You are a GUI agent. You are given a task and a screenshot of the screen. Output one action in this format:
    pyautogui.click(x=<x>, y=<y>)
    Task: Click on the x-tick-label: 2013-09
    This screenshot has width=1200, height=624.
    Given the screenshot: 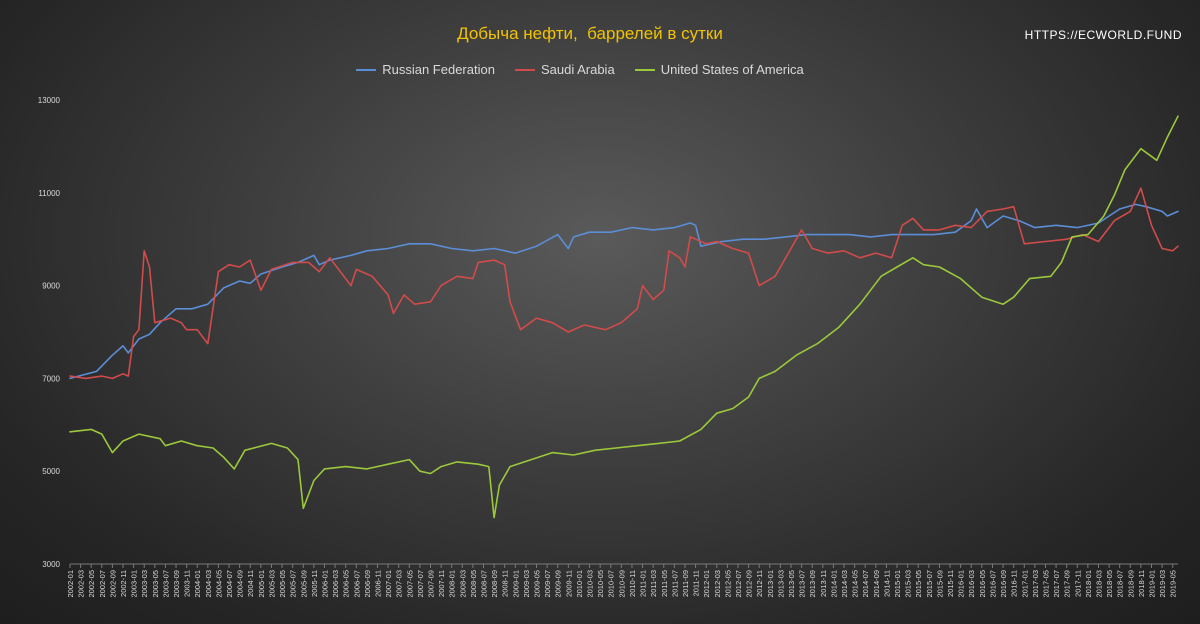 What is the action you would take?
    pyautogui.click(x=812, y=584)
    